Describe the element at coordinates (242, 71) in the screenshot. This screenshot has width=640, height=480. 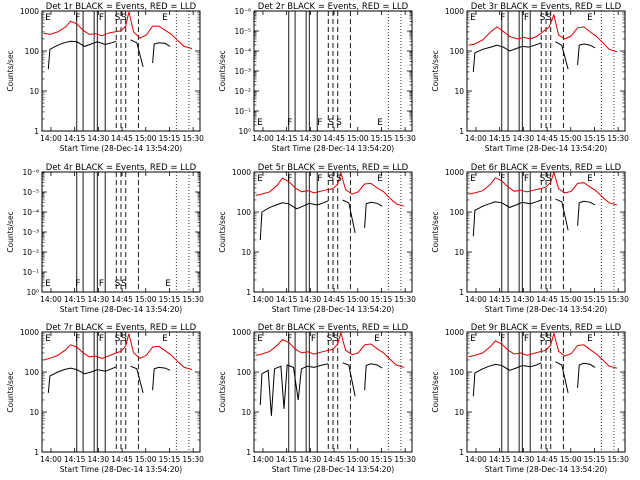
I see `y-tick-label: 10⁻³` at that location.